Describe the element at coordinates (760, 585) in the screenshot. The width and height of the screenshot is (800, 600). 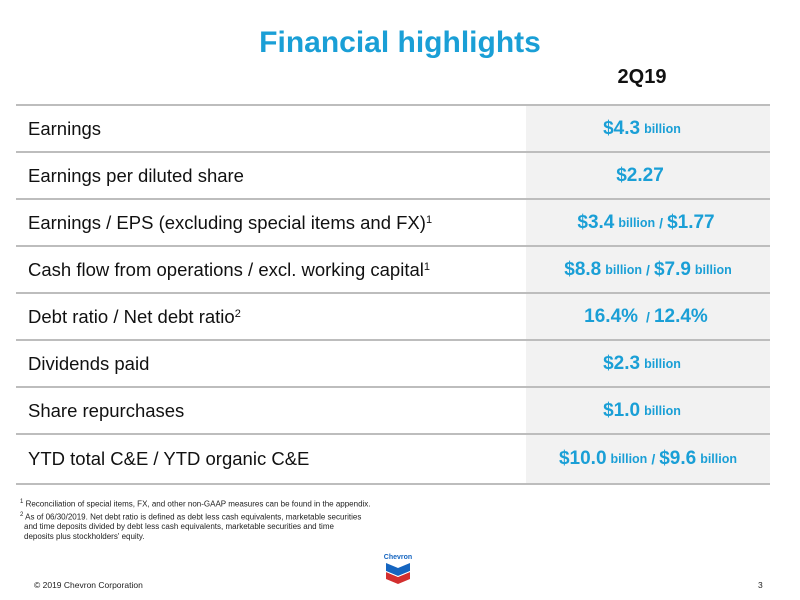
I see `page-number: 3` at that location.